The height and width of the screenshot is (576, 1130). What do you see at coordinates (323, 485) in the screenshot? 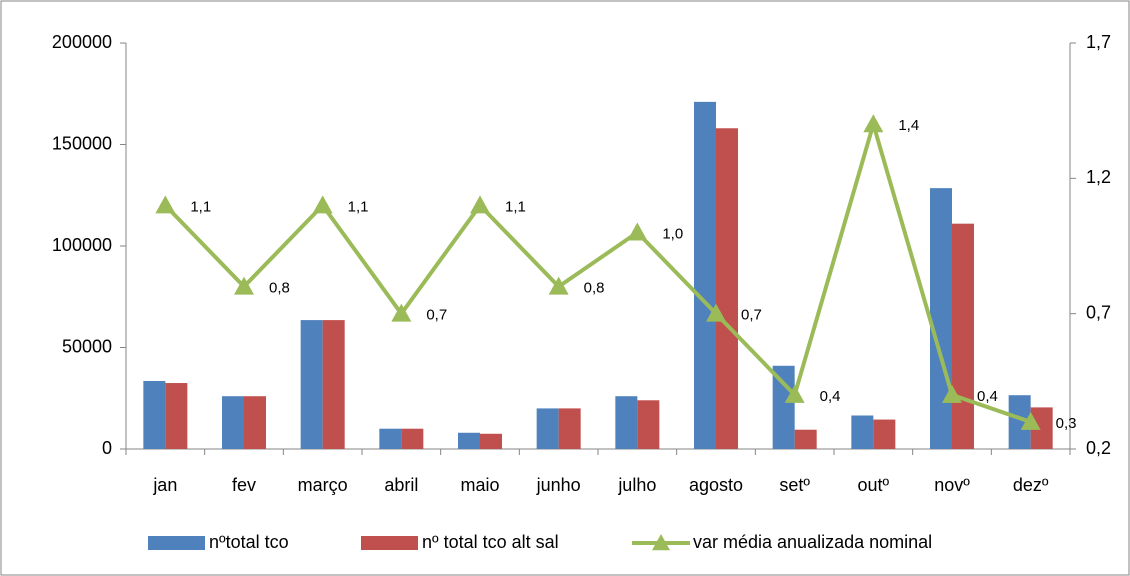
I see `x-tick-label: março` at bounding box center [323, 485].